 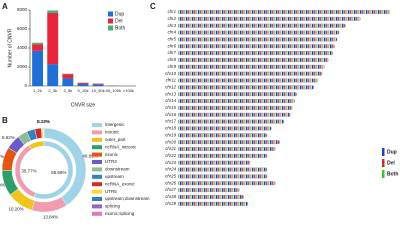 What do you see at coordinates (22, 47) in the screenshot?
I see `y-tick-label: 4000` at bounding box center [22, 47].